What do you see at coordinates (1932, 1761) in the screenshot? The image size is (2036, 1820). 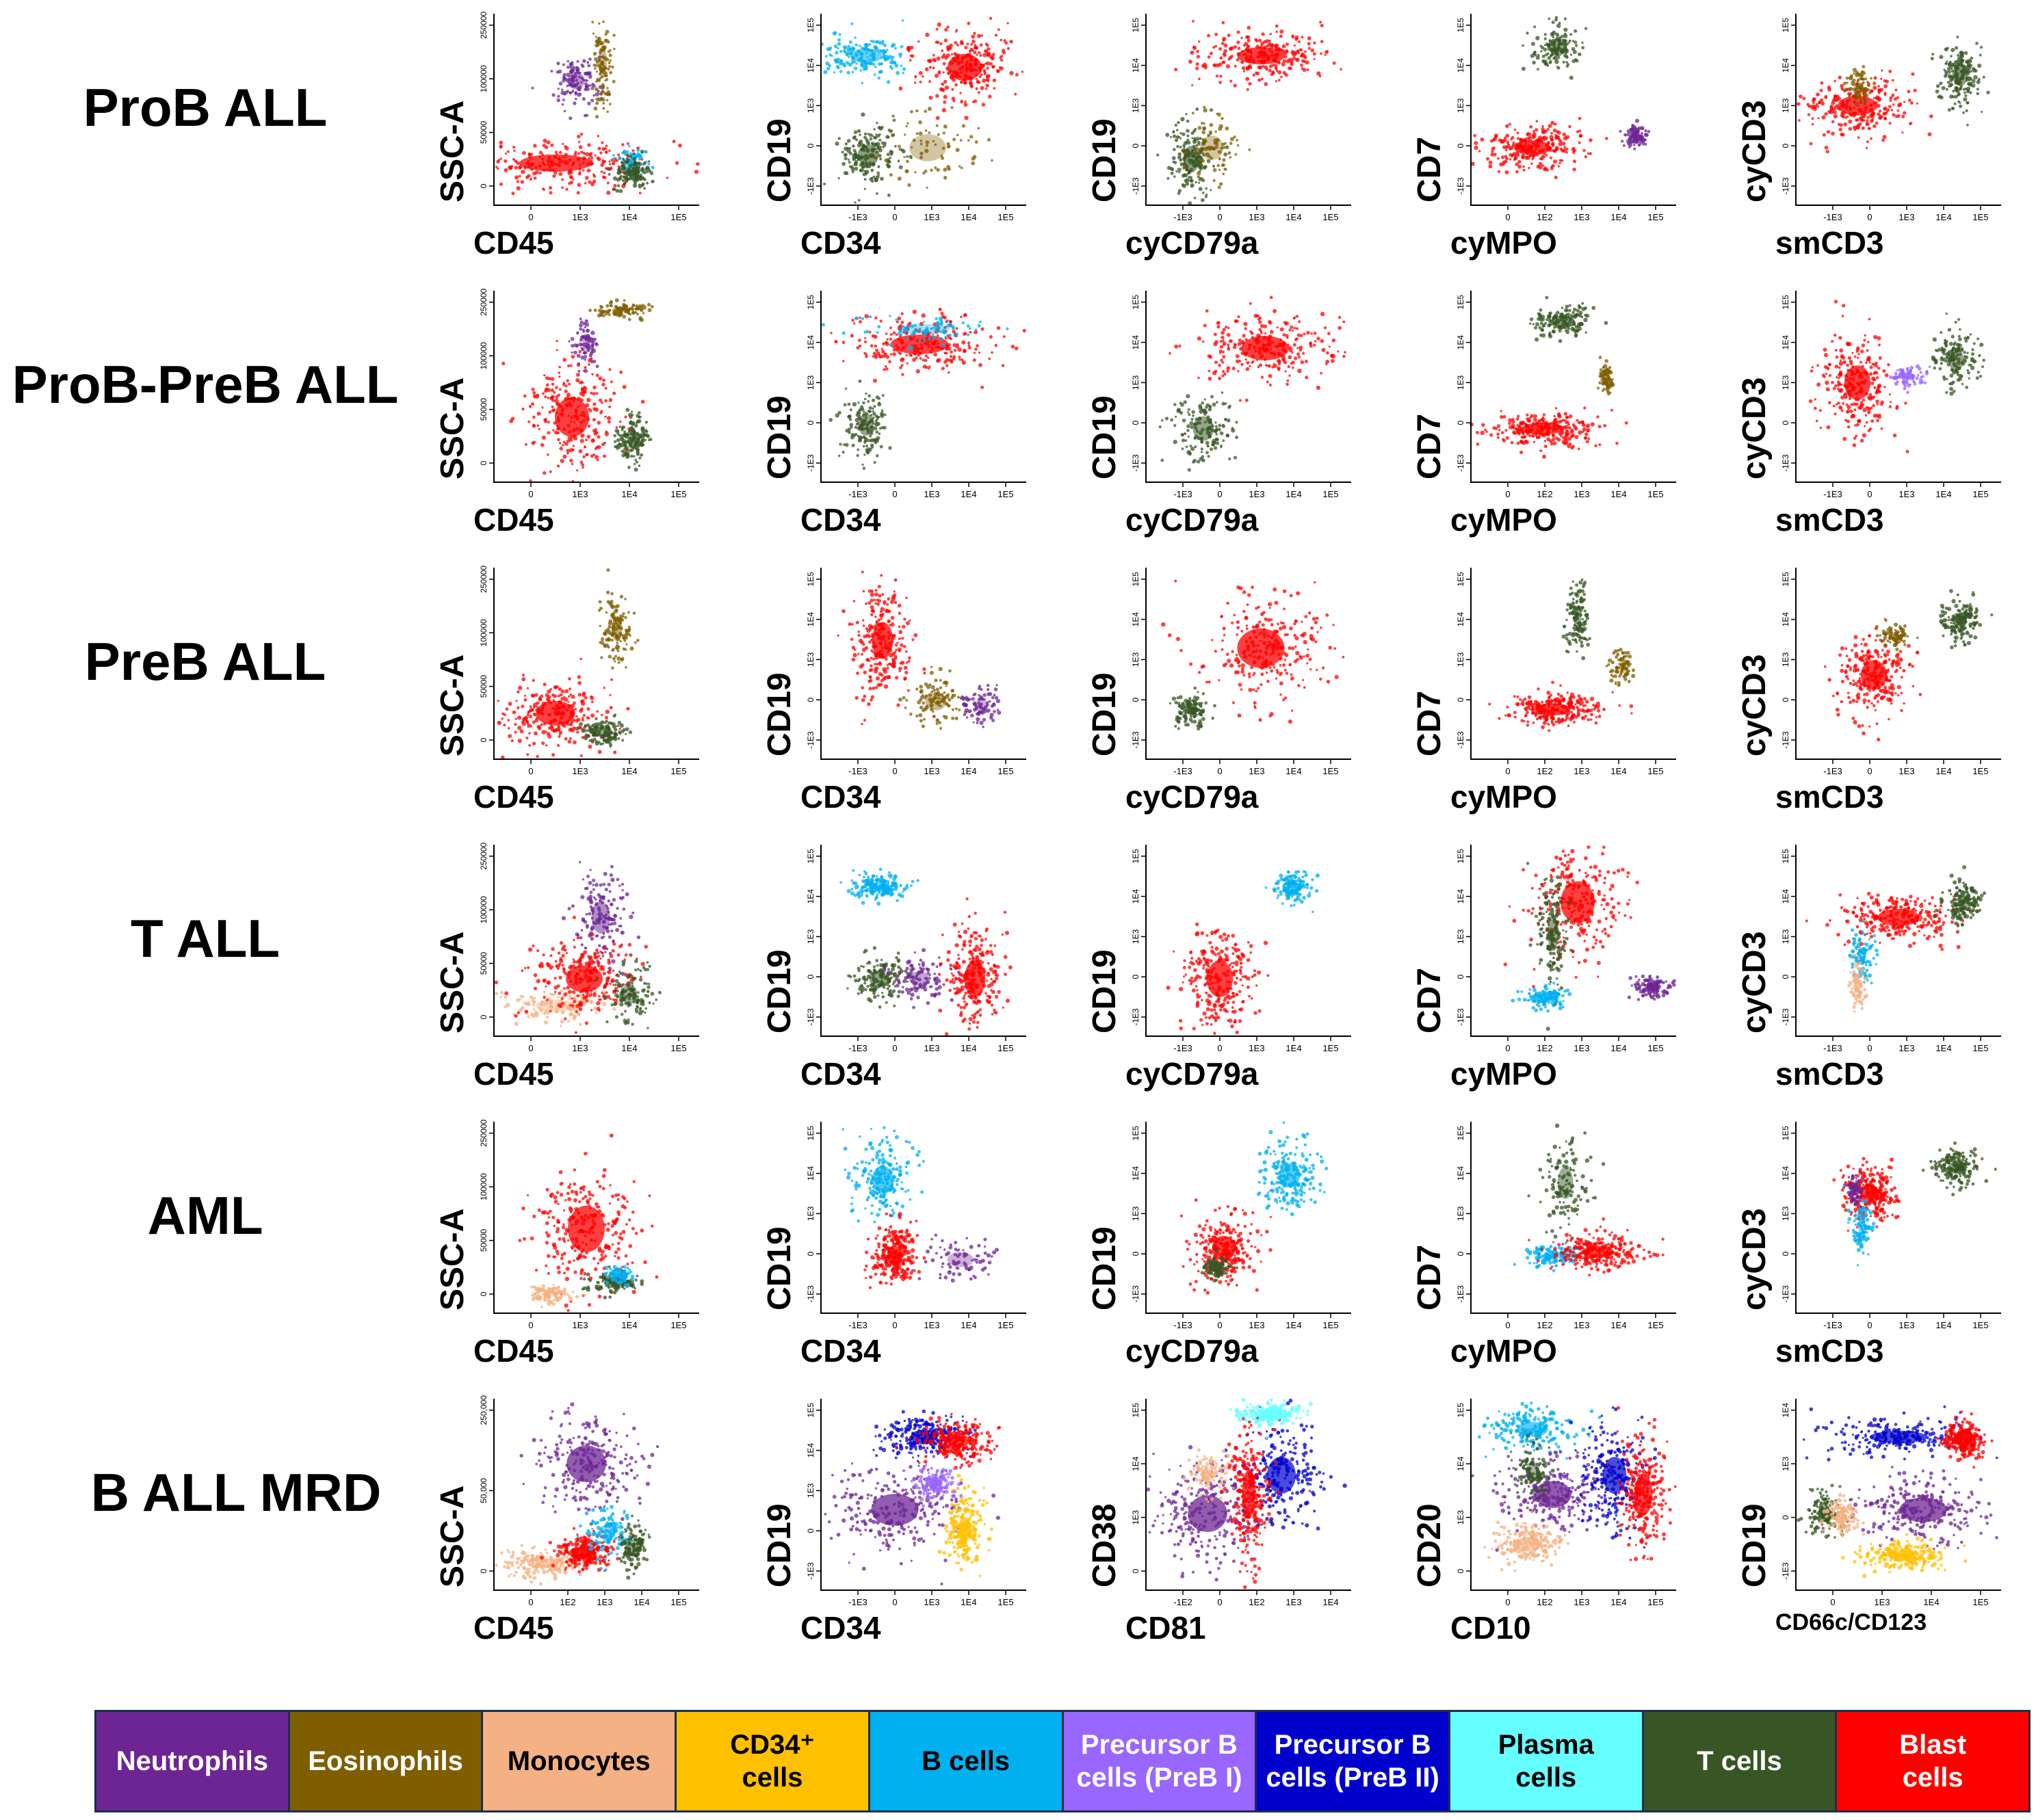 I see `legend-label: Blast cells` at bounding box center [1932, 1761].